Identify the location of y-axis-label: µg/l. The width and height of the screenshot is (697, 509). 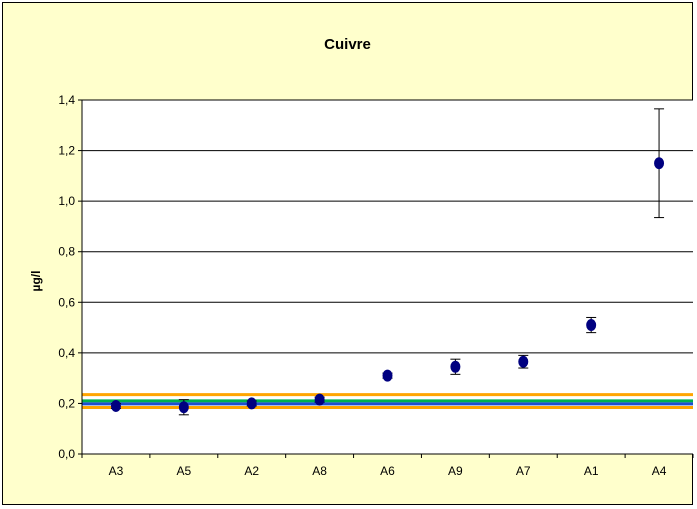
(36, 281).